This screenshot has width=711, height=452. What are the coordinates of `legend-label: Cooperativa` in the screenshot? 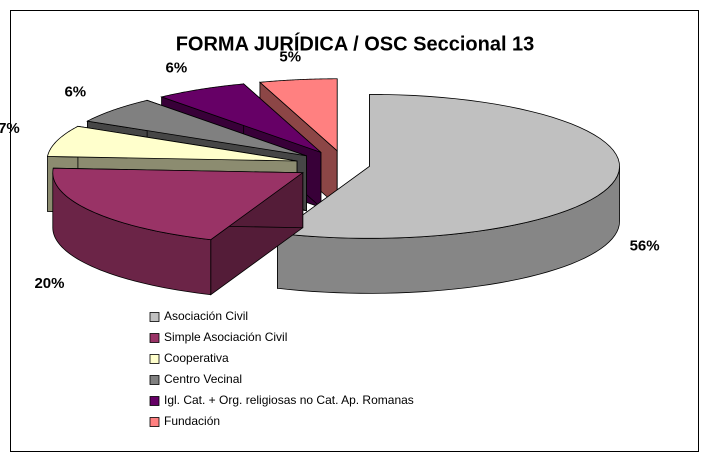 It's located at (196, 358).